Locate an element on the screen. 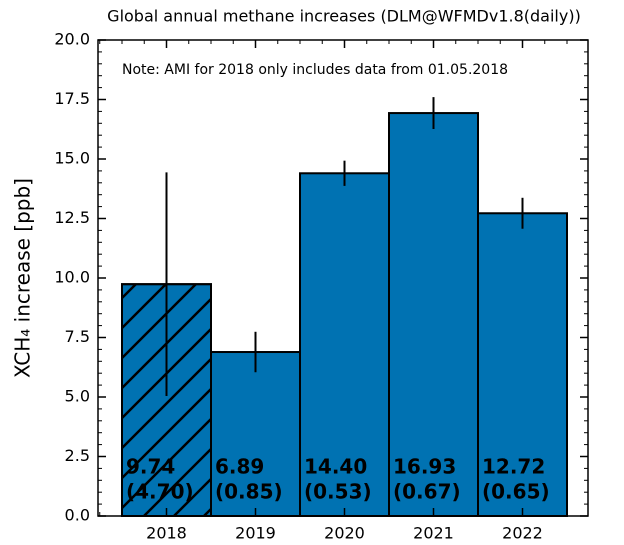  value-label: 14.40 is located at coordinates (335, 467).